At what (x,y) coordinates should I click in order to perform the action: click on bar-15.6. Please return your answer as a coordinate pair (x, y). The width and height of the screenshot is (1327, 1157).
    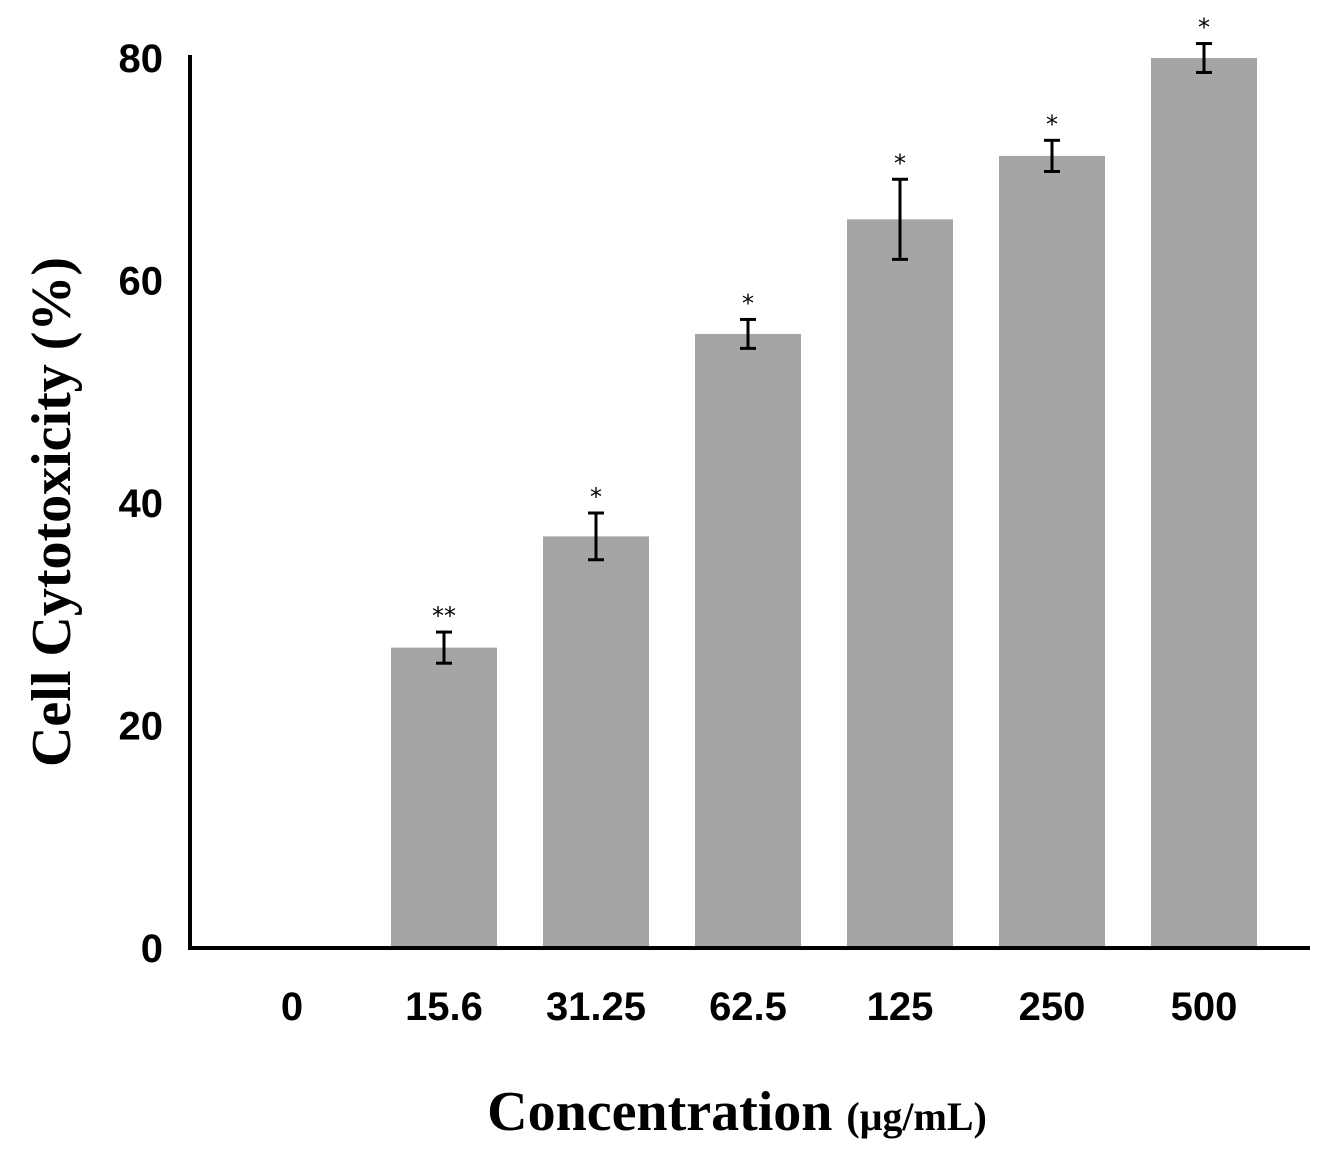
    Looking at the image, I should click on (444, 797).